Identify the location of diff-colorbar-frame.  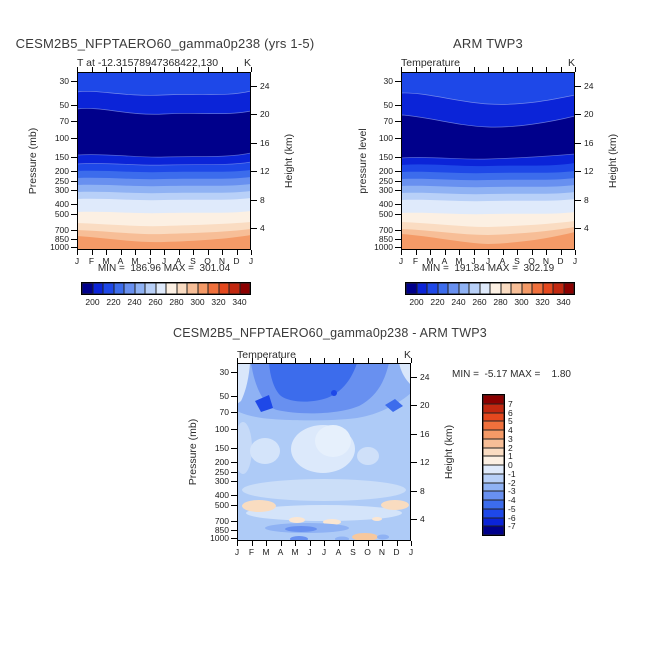
(493, 465).